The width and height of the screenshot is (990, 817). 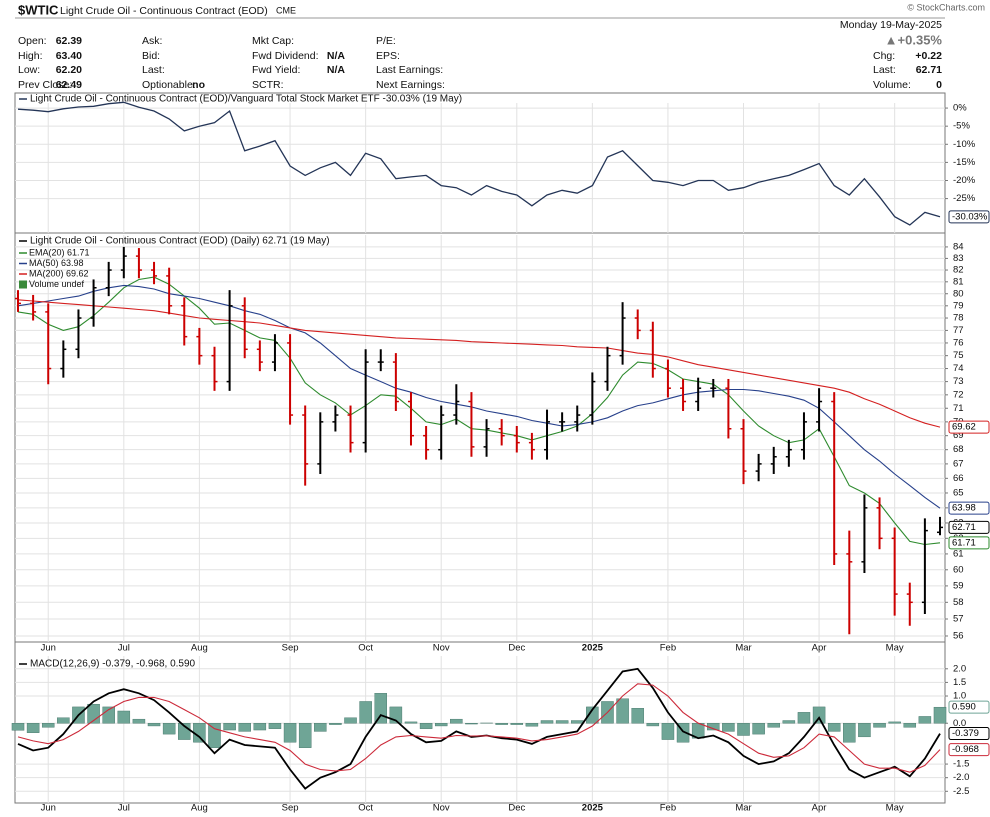 I want to click on x-tick-label: Jun, so click(x=48, y=808).